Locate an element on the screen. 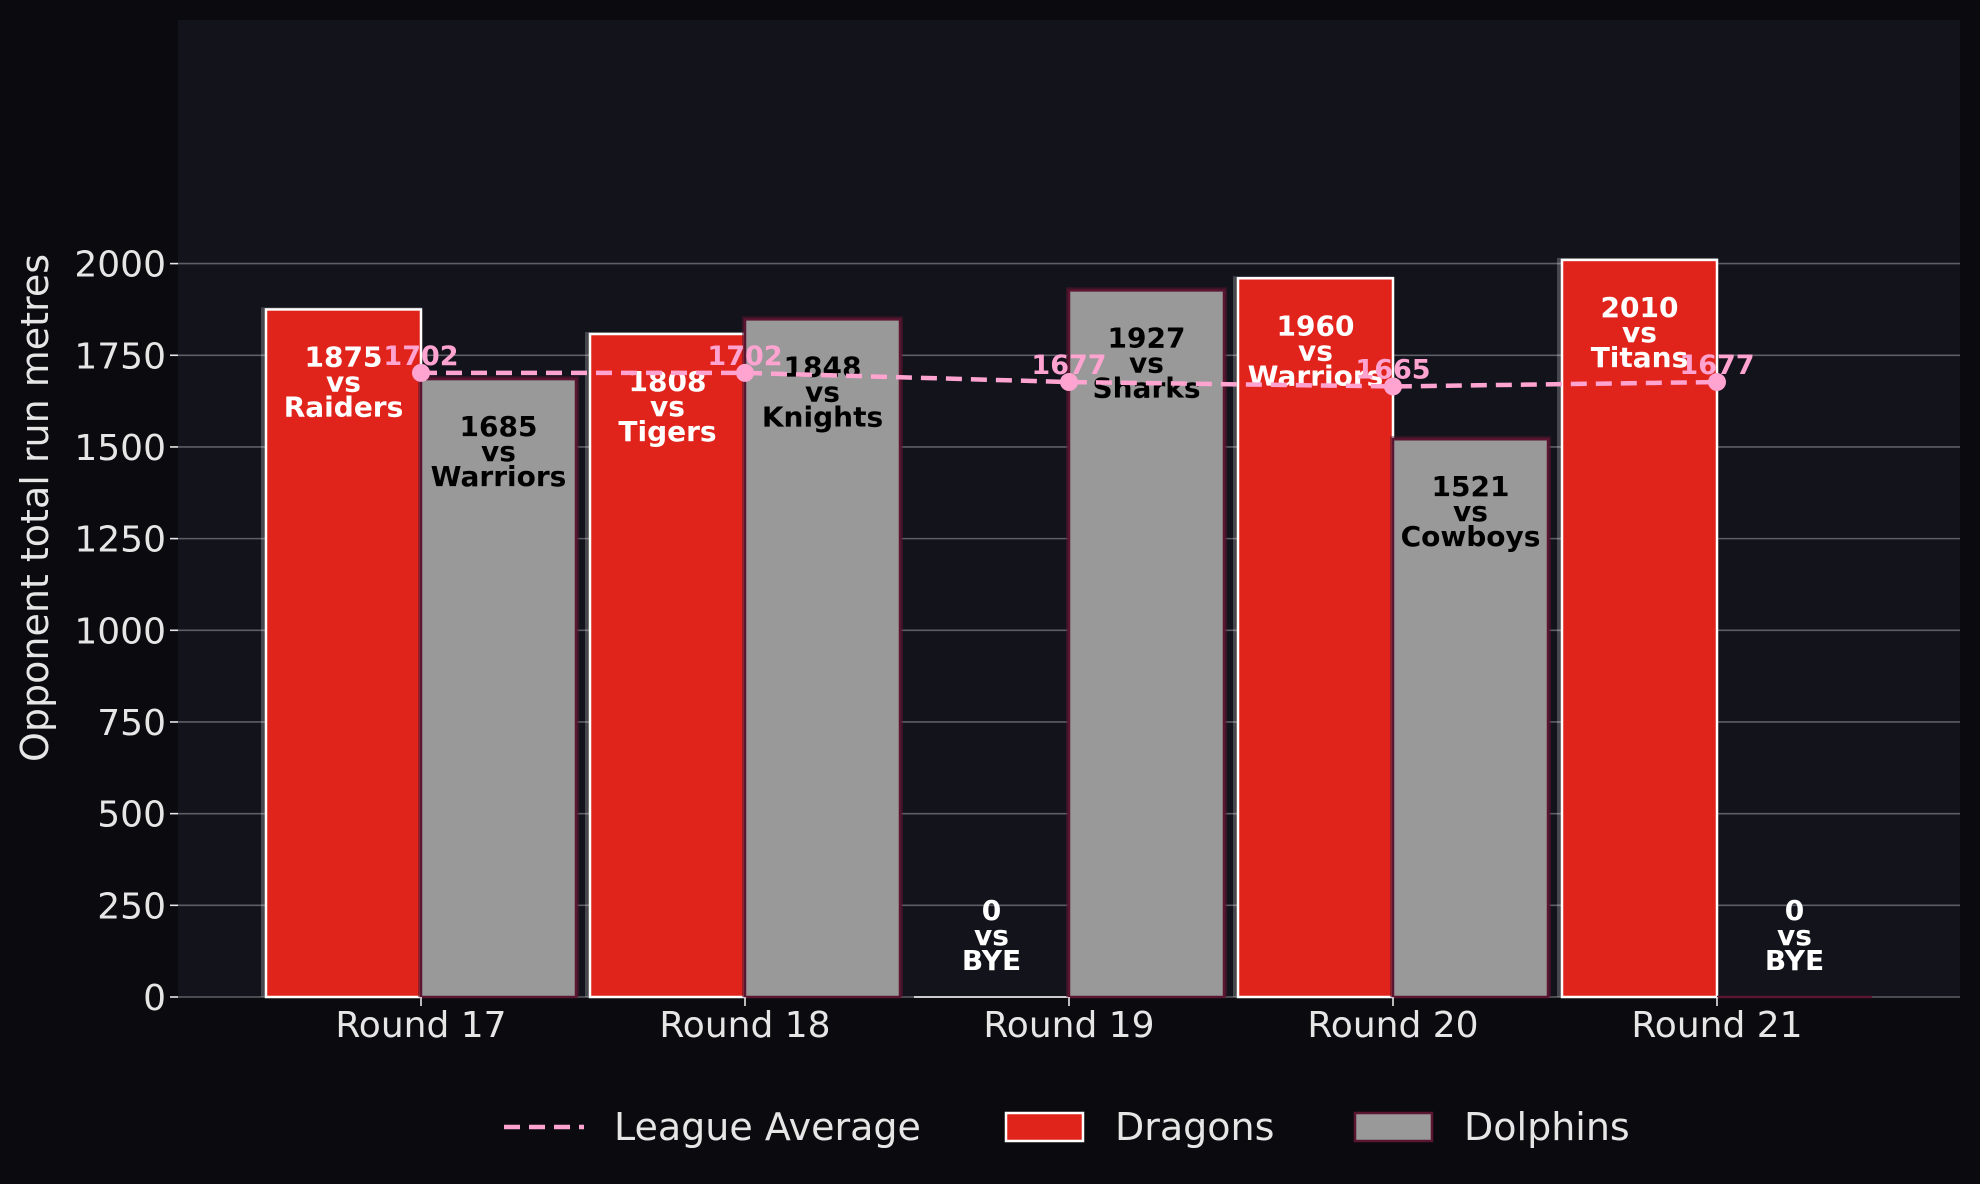 The image size is (1980, 1184). average-line-path is located at coordinates (1069, 379).